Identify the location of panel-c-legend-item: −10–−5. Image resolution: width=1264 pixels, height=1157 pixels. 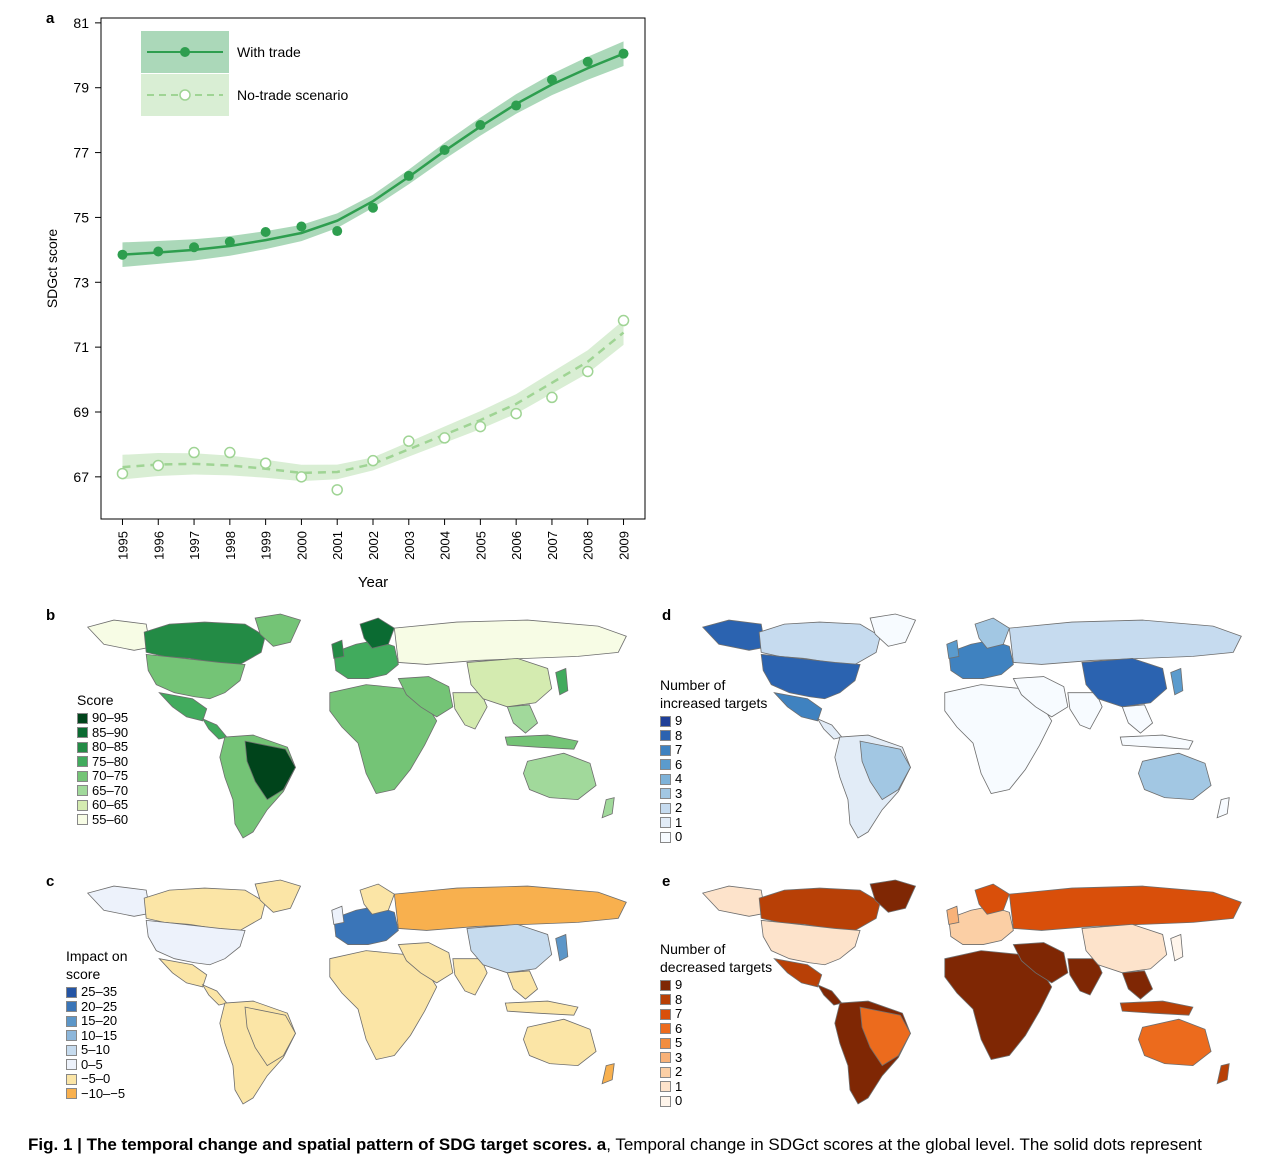
(95, 1094).